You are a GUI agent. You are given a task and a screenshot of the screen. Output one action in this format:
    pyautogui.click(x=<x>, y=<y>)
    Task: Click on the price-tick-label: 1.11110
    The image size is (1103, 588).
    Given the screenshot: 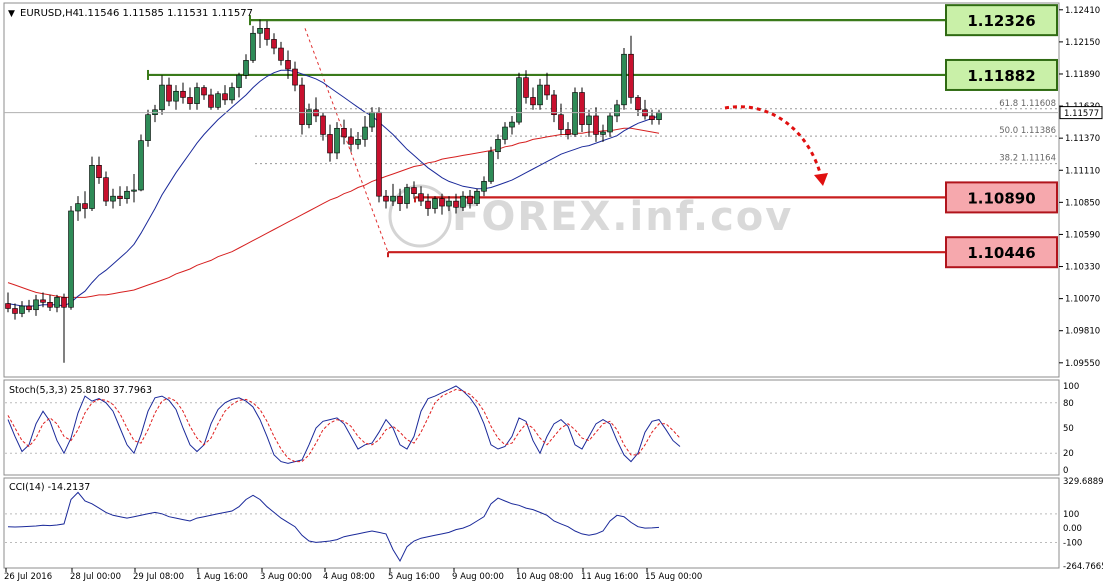 What is the action you would take?
    pyautogui.click(x=1082, y=171)
    